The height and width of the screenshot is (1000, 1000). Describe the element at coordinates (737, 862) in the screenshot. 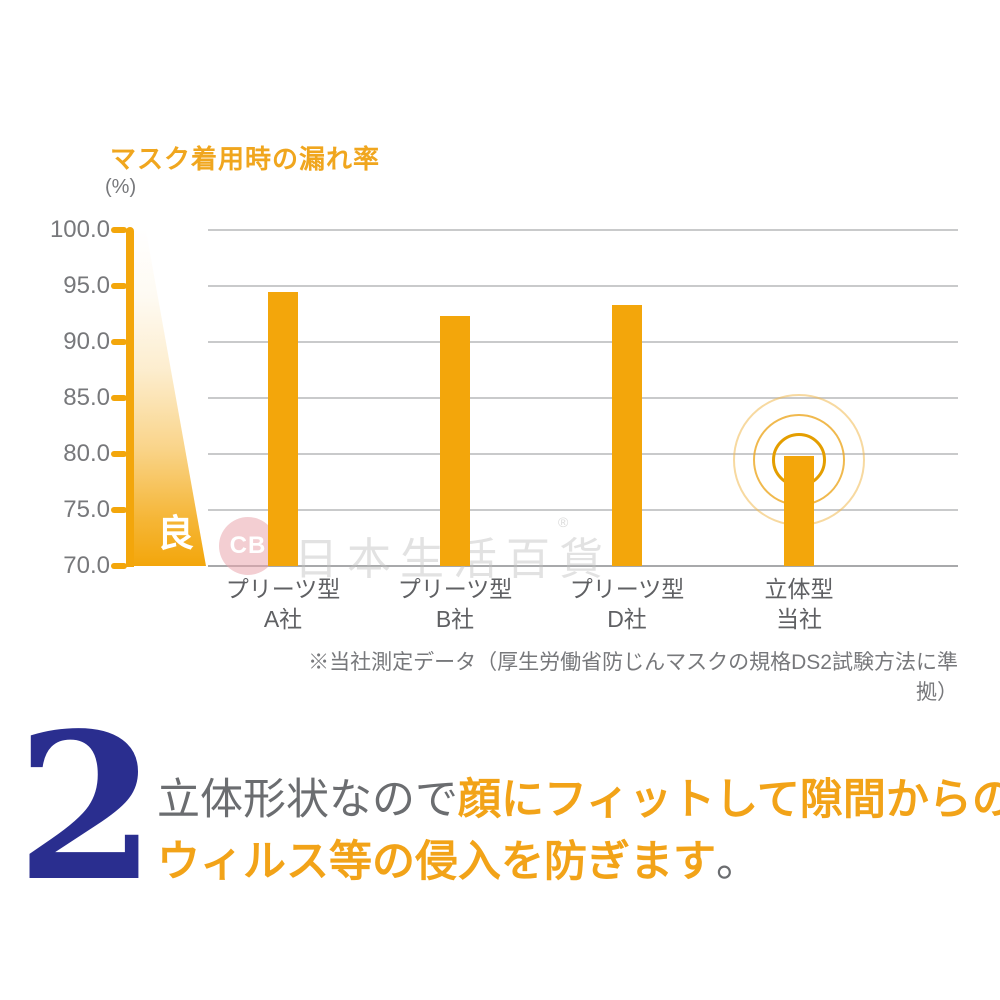

I see `caption-line2-plain: 。` at that location.